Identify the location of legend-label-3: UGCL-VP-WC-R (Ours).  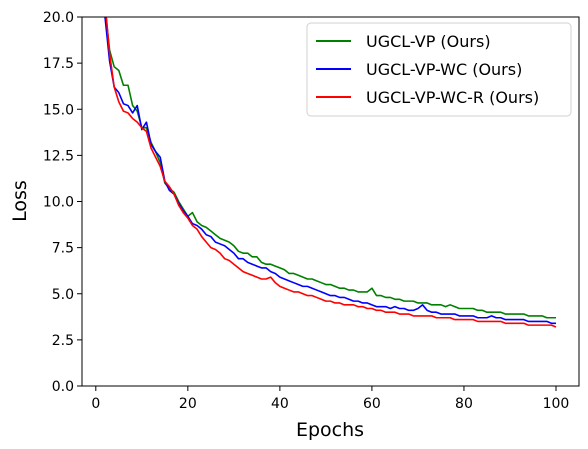
(452, 97).